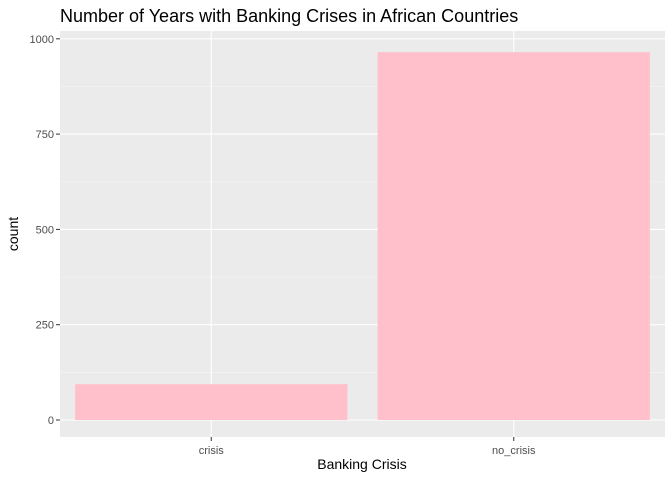  Describe the element at coordinates (211, 402) in the screenshot. I see `bar-crisis` at that location.